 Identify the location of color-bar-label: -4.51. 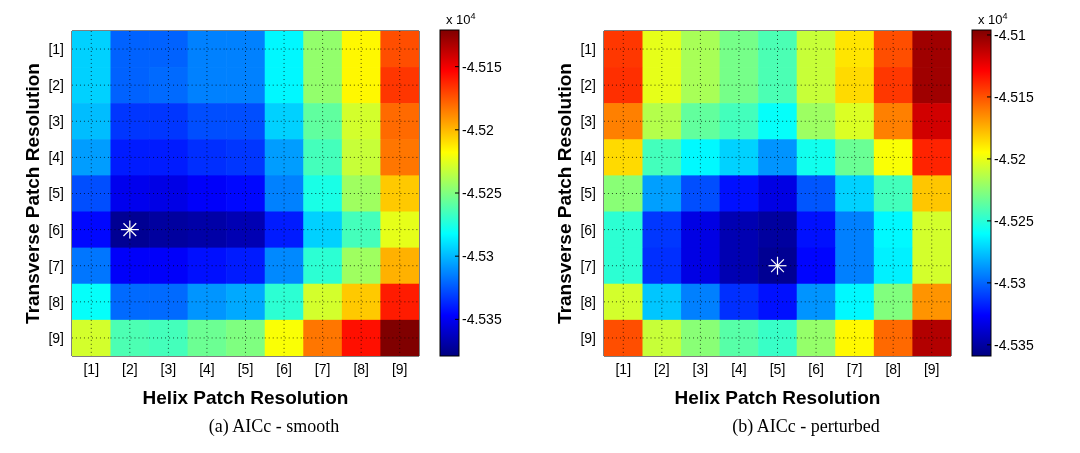
(1010, 34).